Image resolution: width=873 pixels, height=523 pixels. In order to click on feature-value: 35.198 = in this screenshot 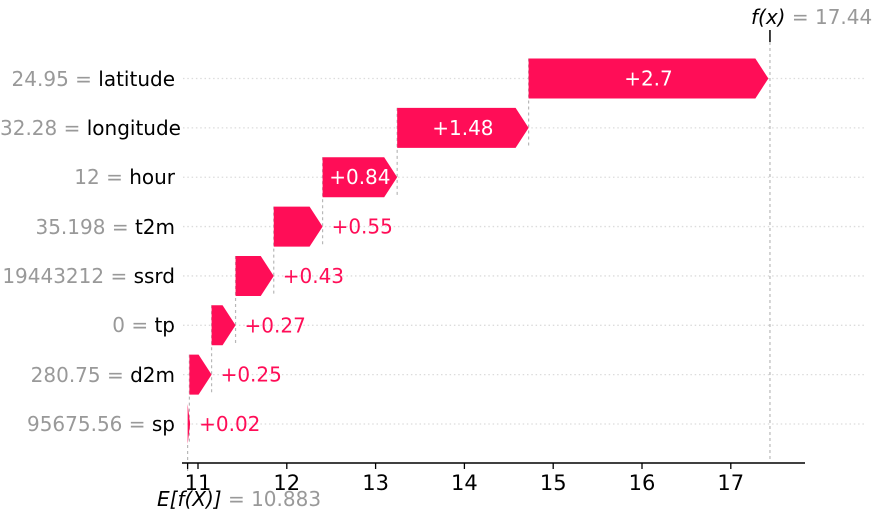, I will do `click(85, 226)`.